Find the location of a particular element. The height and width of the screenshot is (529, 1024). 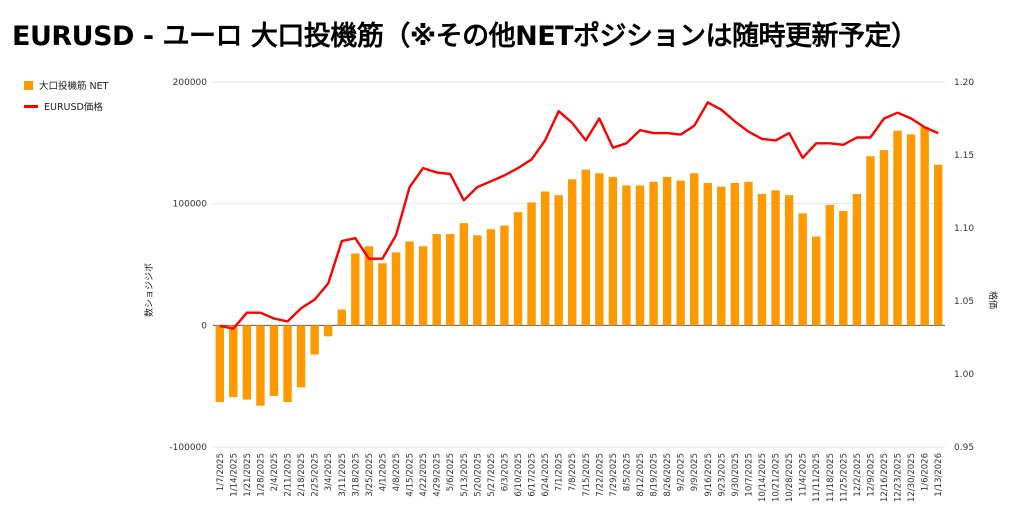

x-tick-label: 2/11/2025 is located at coordinates (289, 475).